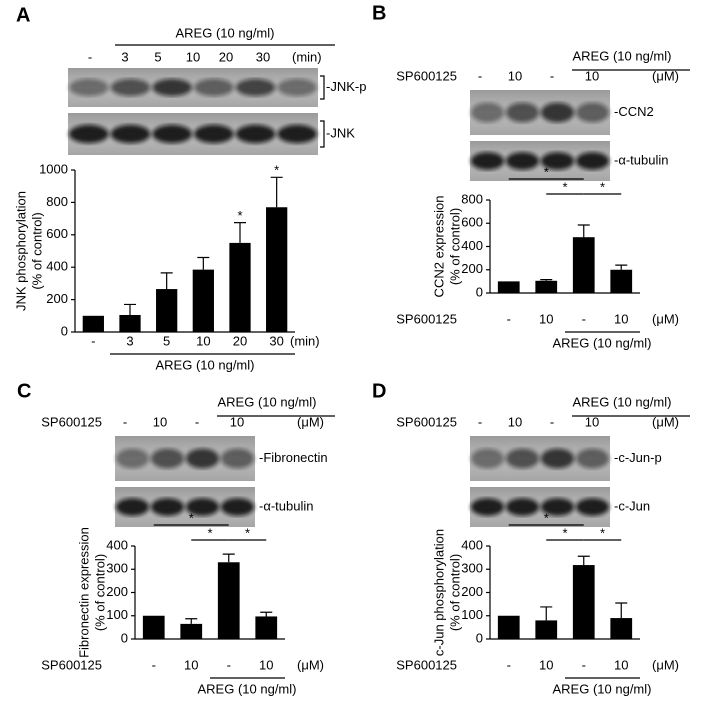  I want to click on y-axis-label: c-Jun phosphorylation, so click(438, 592).